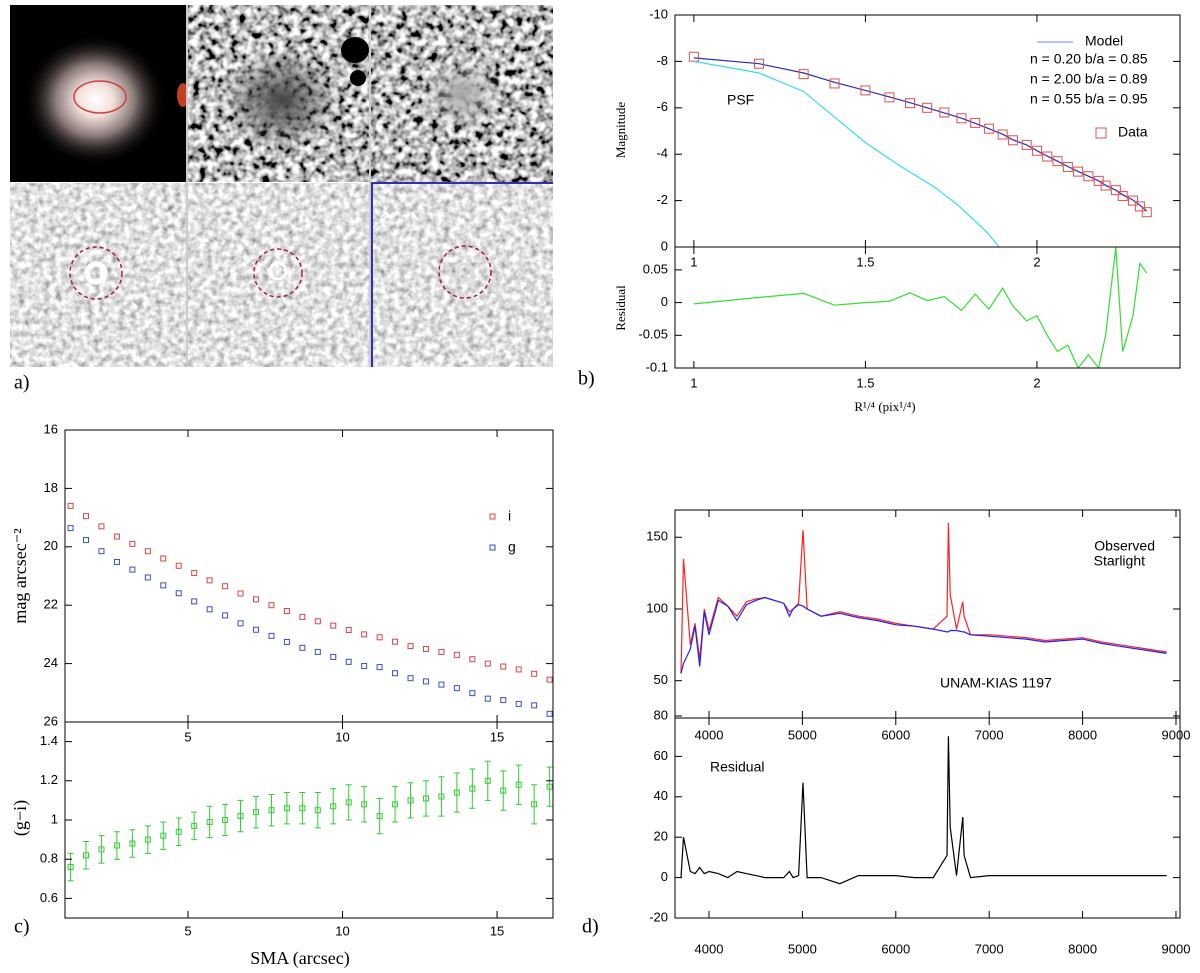 This screenshot has height=973, width=1200. What do you see at coordinates (22, 383) in the screenshot?
I see `panel-label: a)` at bounding box center [22, 383].